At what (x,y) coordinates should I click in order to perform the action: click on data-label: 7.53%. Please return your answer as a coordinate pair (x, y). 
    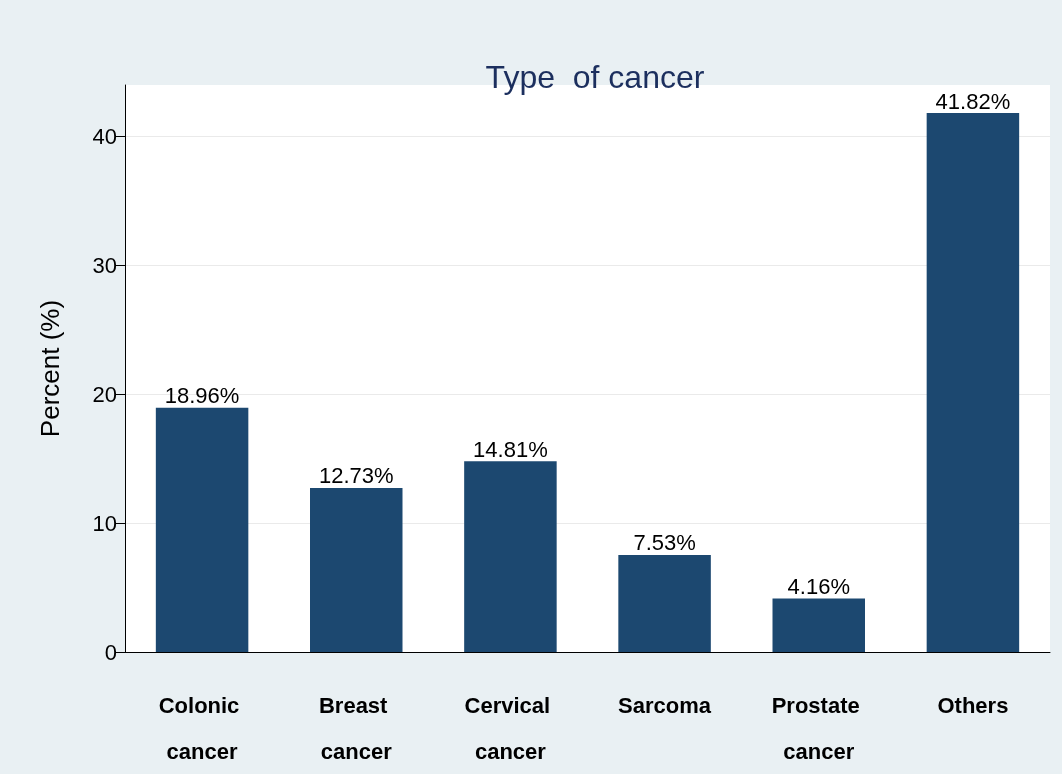
    Looking at the image, I should click on (664, 543).